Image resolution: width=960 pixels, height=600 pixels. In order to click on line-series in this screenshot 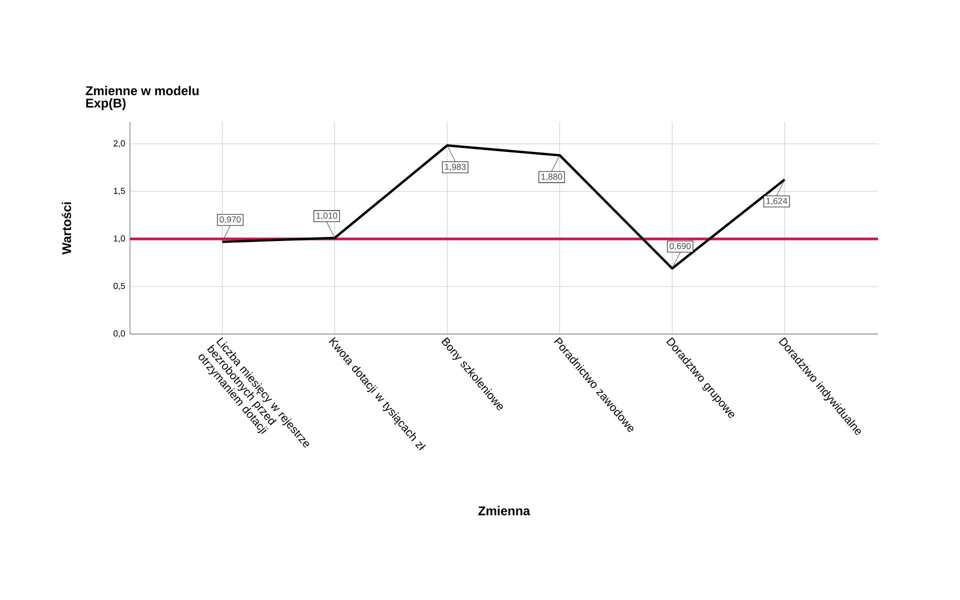, I will do `click(503, 207)`.